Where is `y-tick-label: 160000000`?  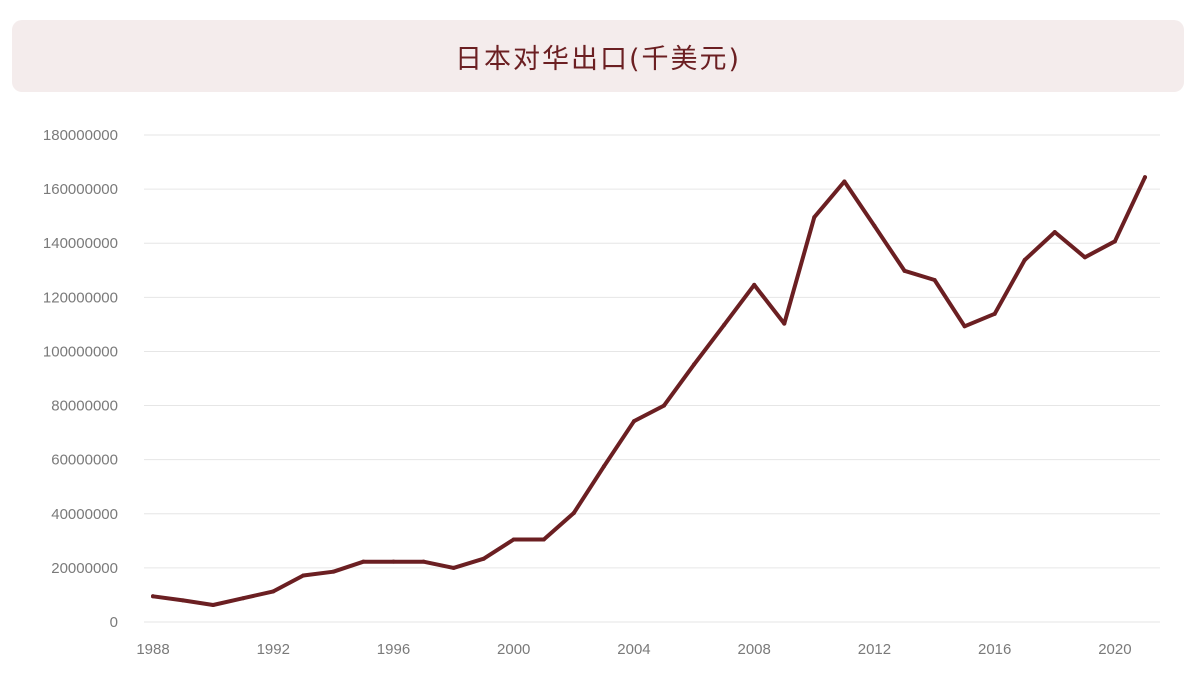
y-tick-label: 160000000 is located at coordinates (80, 189).